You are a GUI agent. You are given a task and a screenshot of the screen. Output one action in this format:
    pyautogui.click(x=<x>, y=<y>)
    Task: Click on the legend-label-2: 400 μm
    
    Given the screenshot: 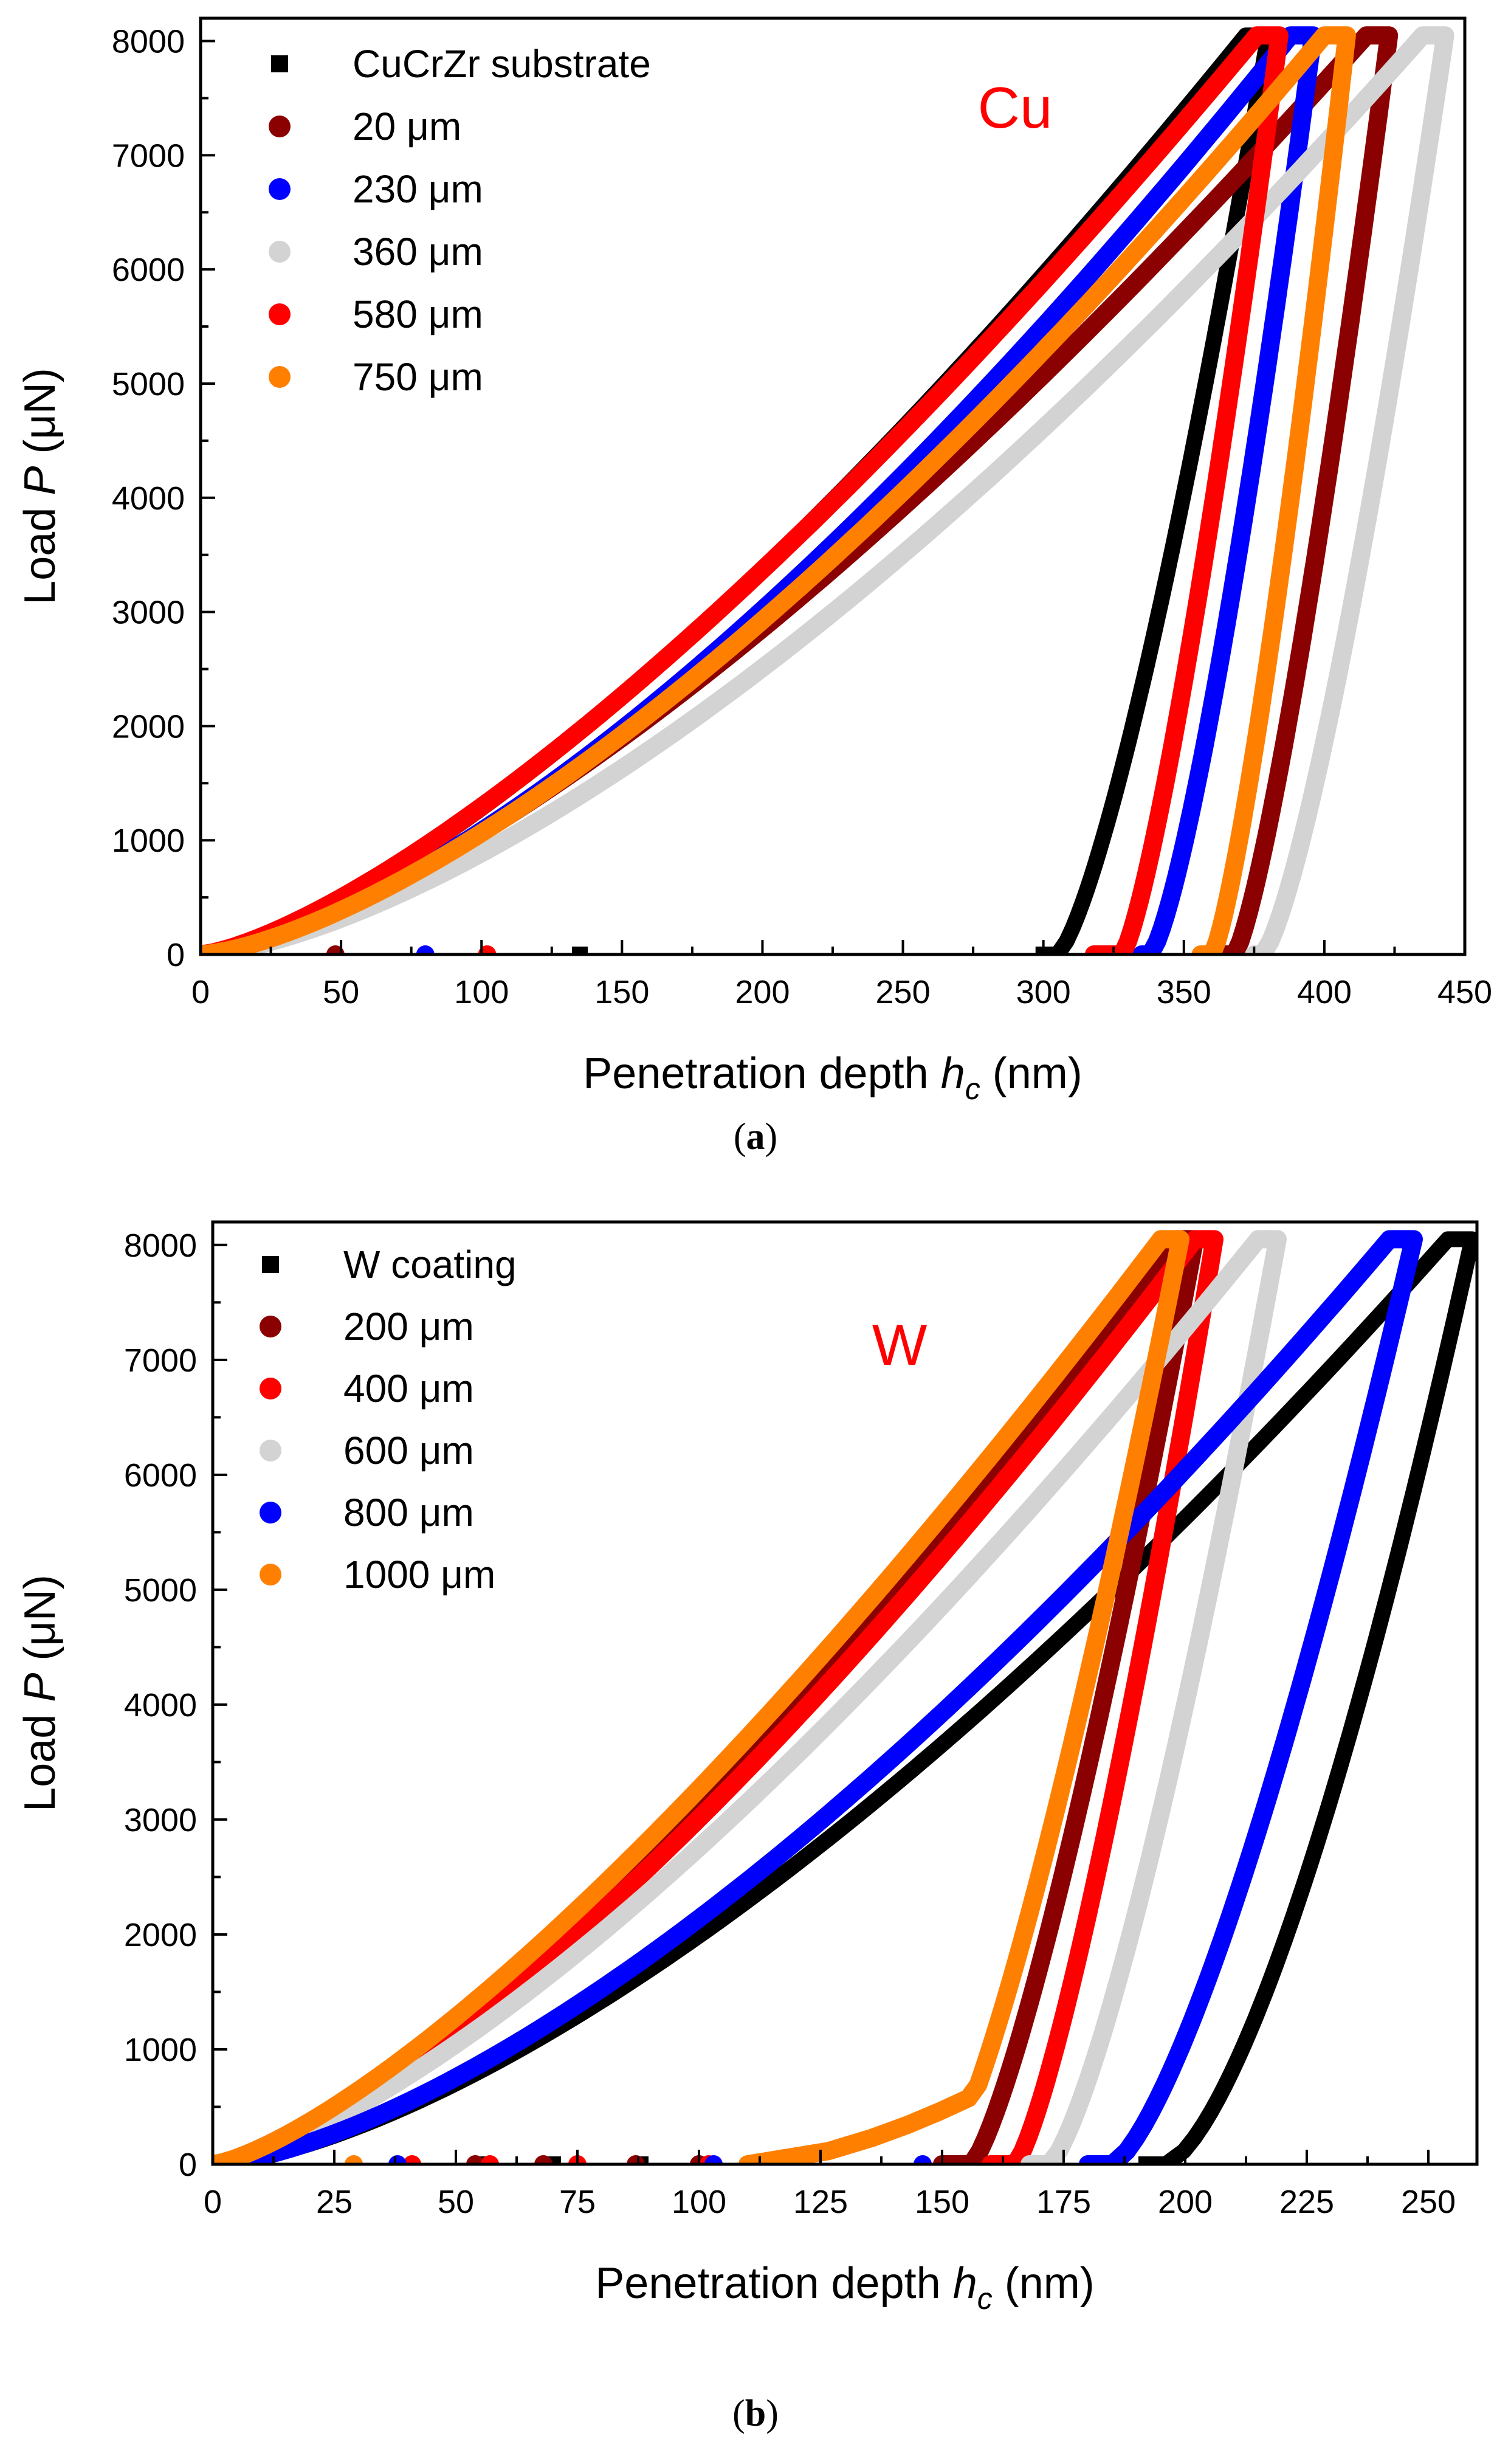 What is the action you would take?
    pyautogui.click(x=408, y=1388)
    